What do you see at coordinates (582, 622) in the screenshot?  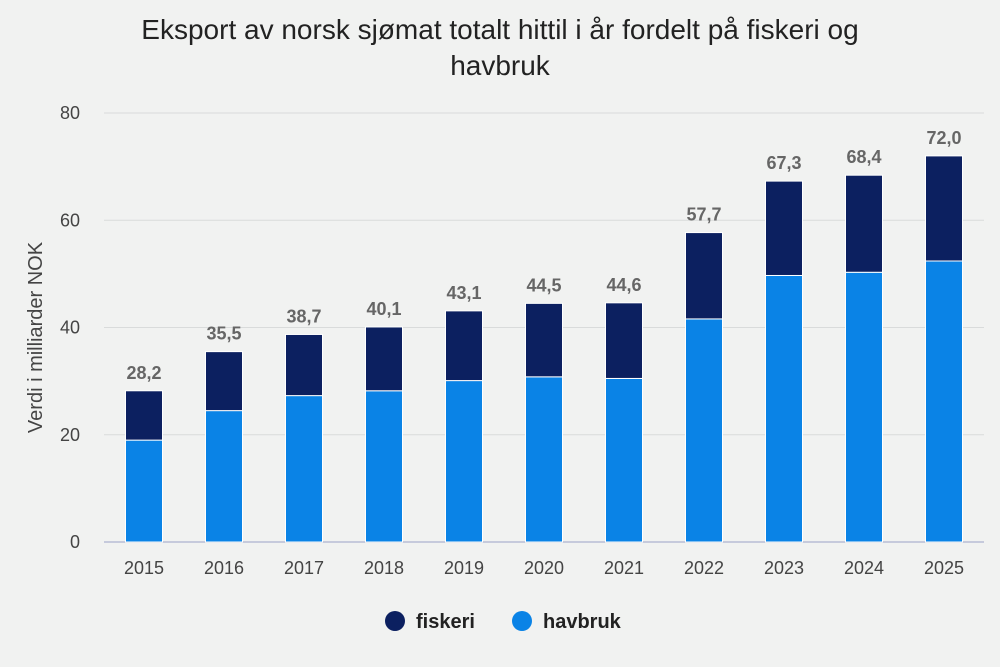 I see `legend-label-havbruk: havbruk` at bounding box center [582, 622].